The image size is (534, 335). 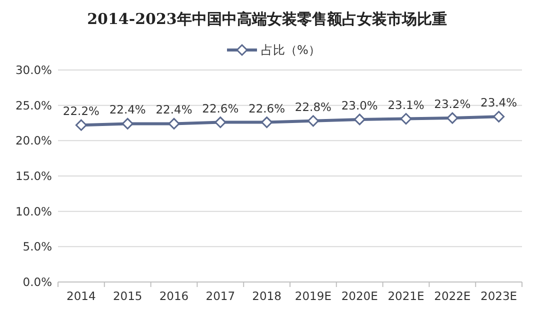 I want to click on chart-title: 2014-2023年中国中高端女装零售额占女装市场比重, so click(x=267, y=19).